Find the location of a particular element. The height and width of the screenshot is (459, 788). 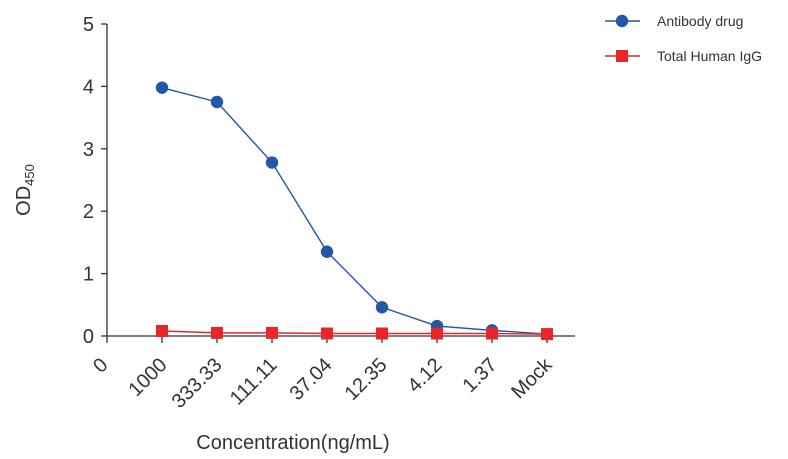

y-axis-label: OD450 is located at coordinates (25, 190).